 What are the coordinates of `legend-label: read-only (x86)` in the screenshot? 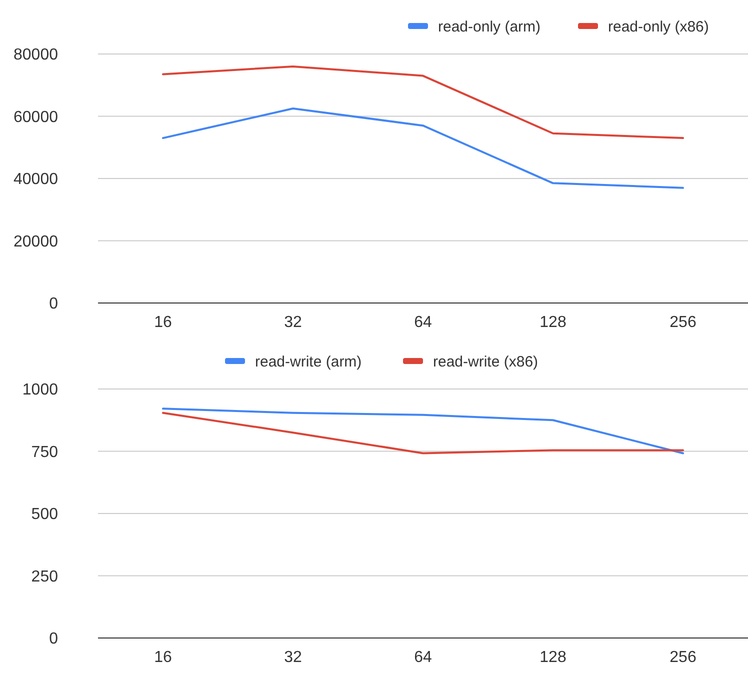 It's located at (658, 27).